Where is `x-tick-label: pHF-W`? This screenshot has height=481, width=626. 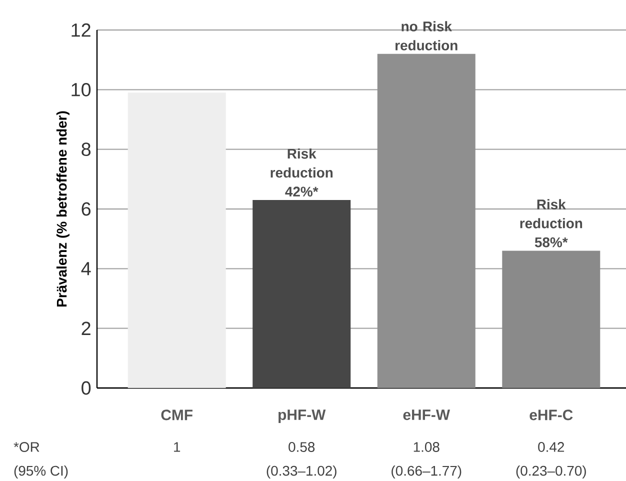 x-tick-label: pHF-W is located at coordinates (302, 417).